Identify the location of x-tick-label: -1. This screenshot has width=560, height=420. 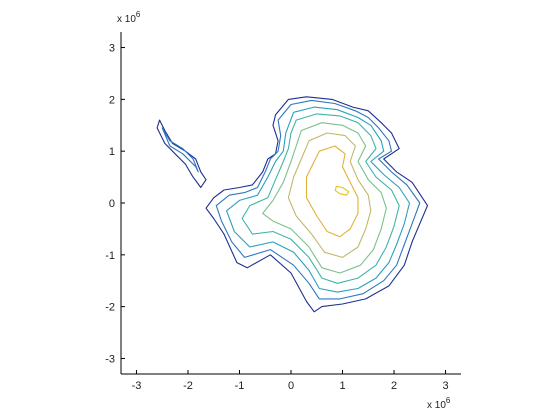
(240, 386).